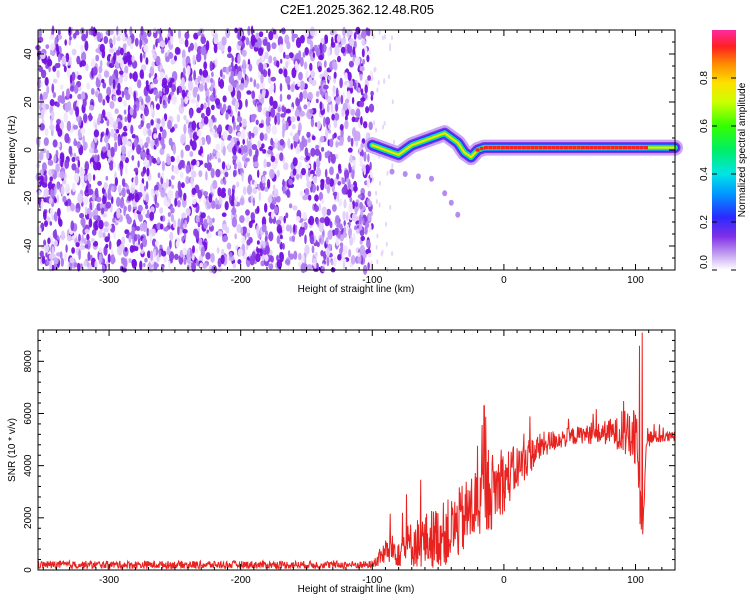 This screenshot has width=750, height=600. Describe the element at coordinates (357, 9) in the screenshot. I see `chart-title: C2E1.2025.362.12.48.R05` at that location.